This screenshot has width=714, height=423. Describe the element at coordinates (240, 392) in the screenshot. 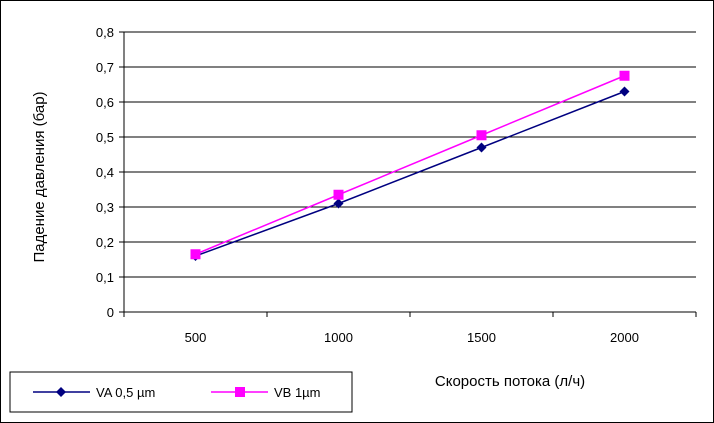

I see `legend-marker-vb` at that location.